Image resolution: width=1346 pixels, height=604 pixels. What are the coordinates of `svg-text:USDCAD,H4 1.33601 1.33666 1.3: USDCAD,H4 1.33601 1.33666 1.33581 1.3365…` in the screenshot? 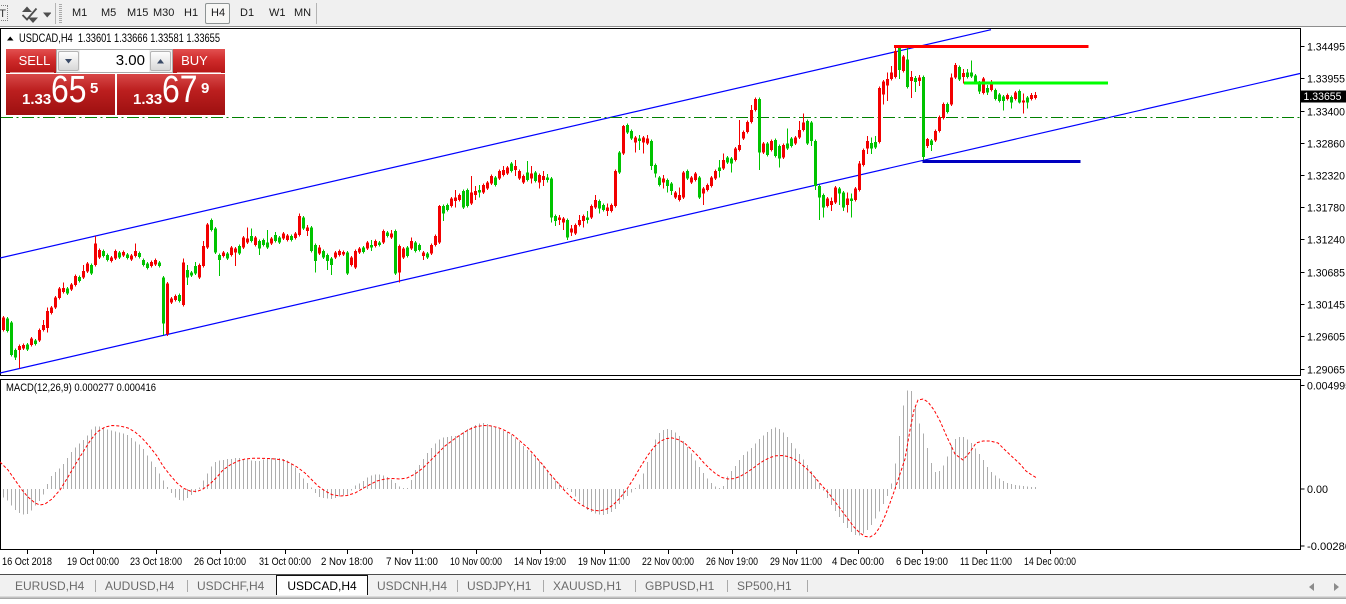 It's located at (119, 38).